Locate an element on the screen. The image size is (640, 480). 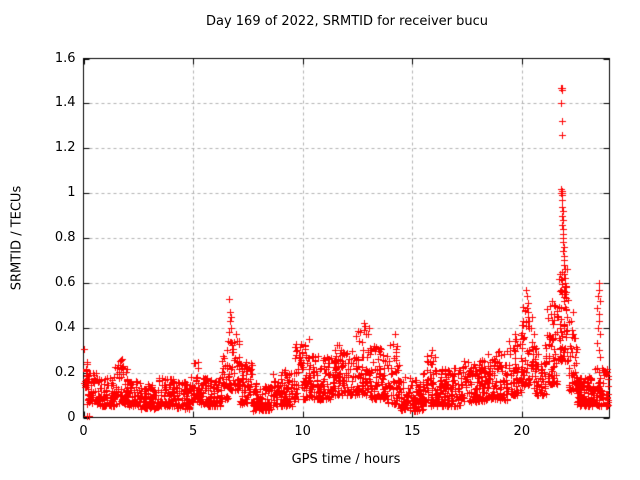
y-tick-label: 0.4 is located at coordinates (65, 327).